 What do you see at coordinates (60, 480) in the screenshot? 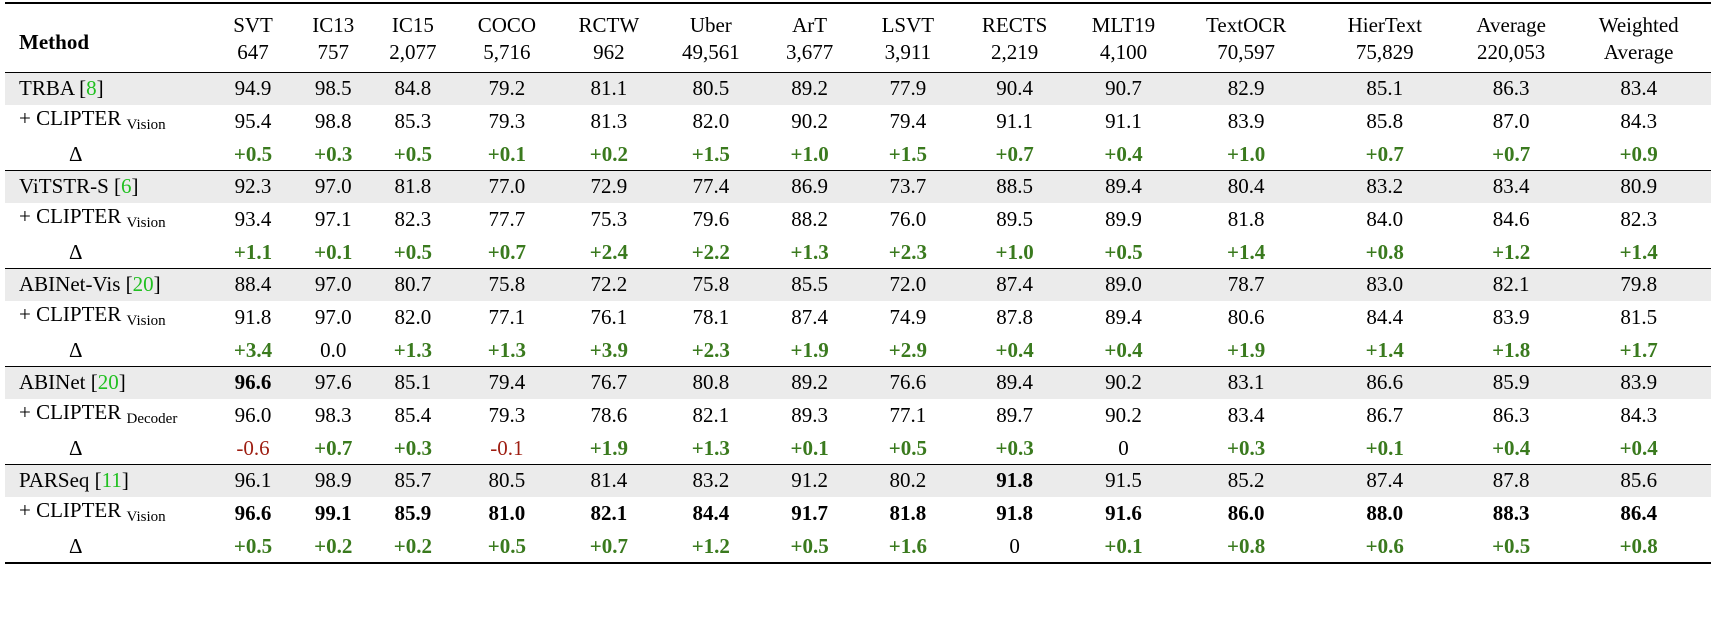
I see `method-name: PARSeq [` at bounding box center [60, 480].